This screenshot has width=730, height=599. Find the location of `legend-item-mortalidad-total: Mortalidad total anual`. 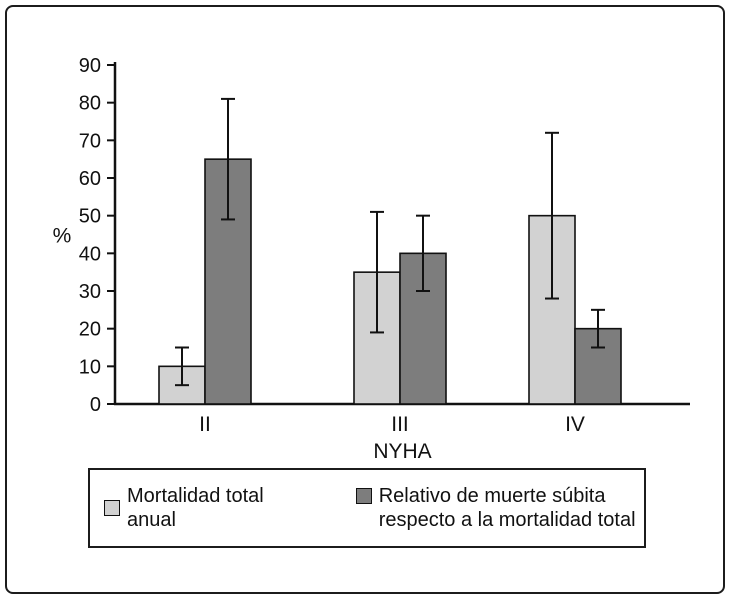

legend-item-mortalidad-total: Mortalidad total anual is located at coordinates (211, 508).